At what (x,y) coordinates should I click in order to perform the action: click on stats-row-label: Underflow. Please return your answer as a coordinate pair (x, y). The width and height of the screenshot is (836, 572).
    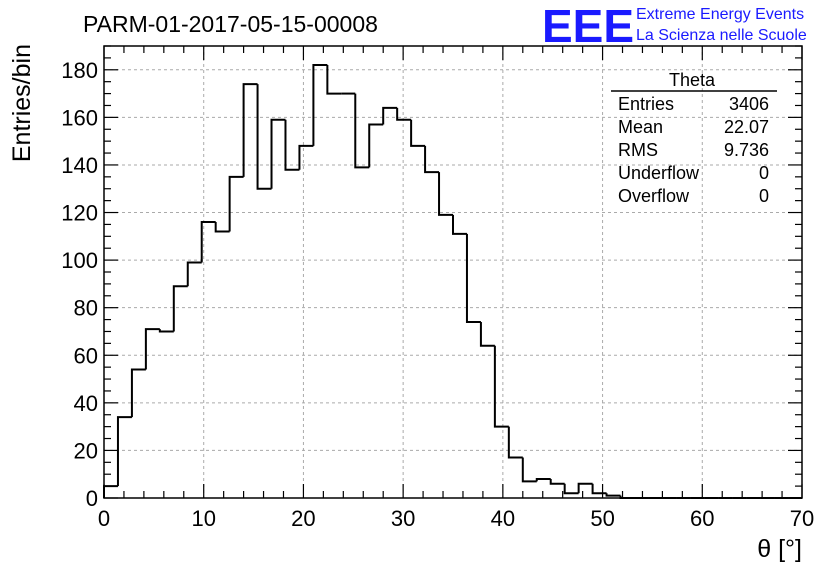
    Looking at the image, I should click on (659, 173).